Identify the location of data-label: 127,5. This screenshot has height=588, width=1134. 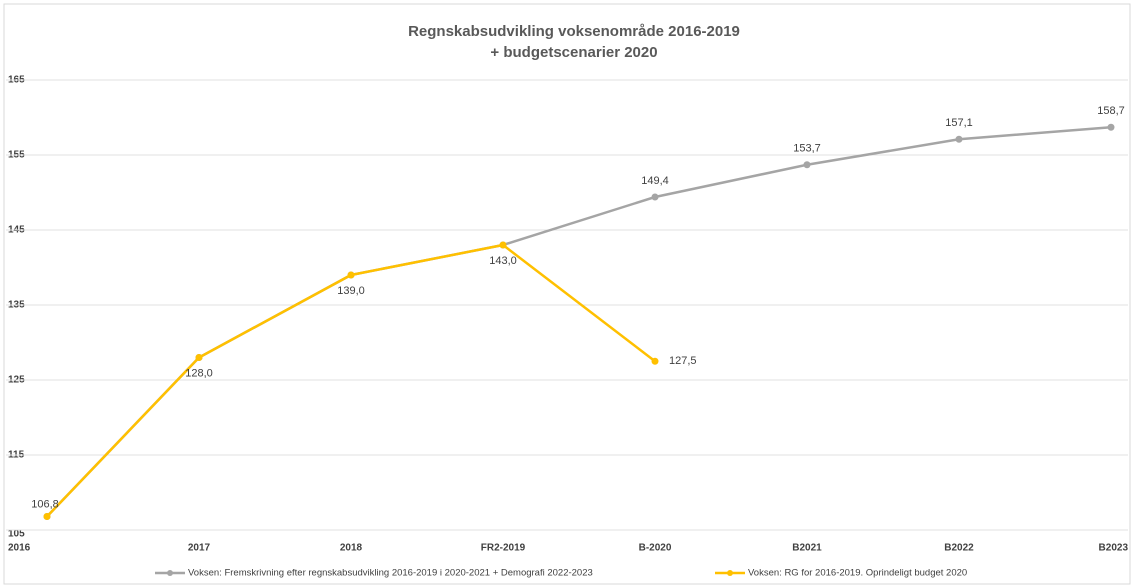
(683, 361).